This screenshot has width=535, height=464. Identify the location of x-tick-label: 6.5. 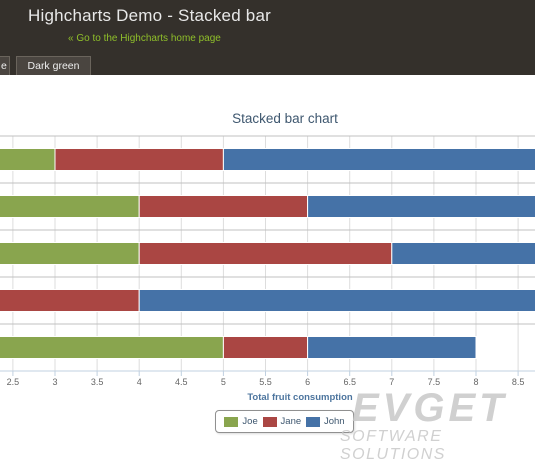
(349, 382).